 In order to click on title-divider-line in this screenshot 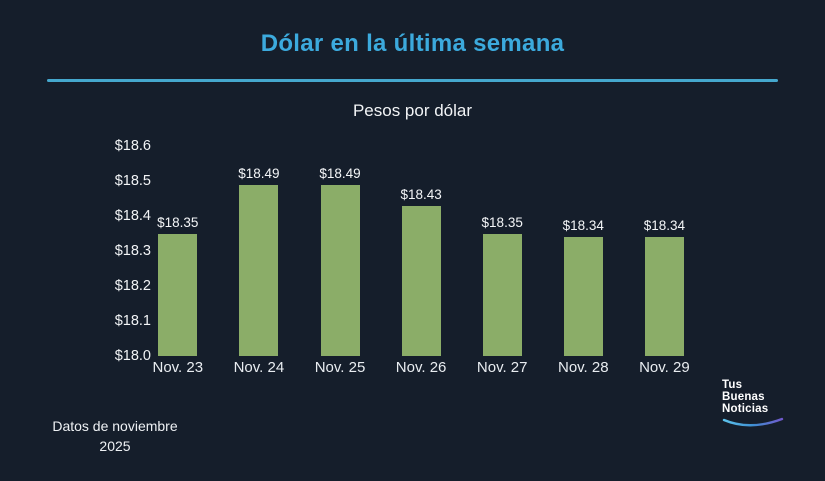, I will do `click(412, 80)`.